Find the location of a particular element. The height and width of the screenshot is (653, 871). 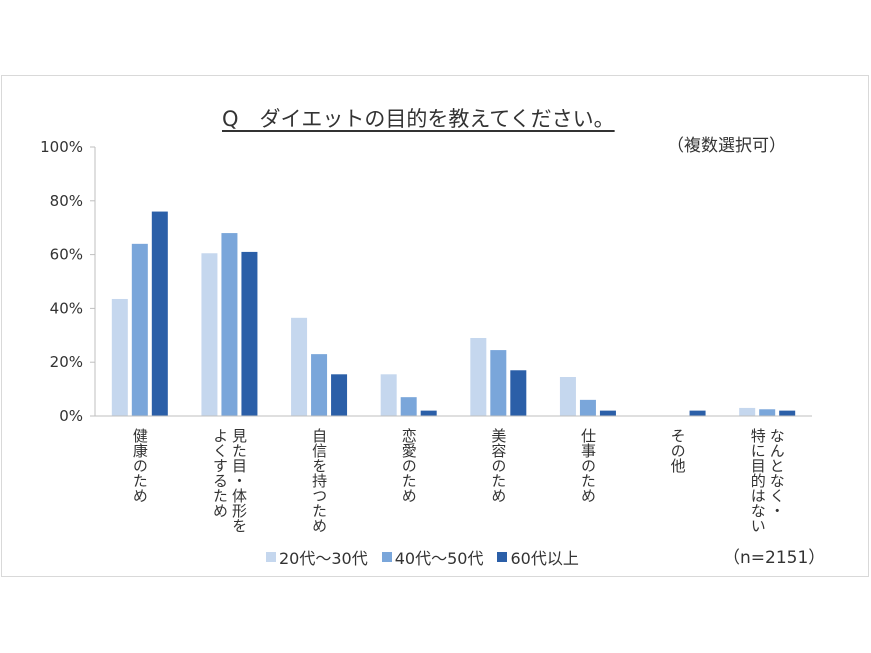

y-tick-label: 0% is located at coordinates (71, 416).